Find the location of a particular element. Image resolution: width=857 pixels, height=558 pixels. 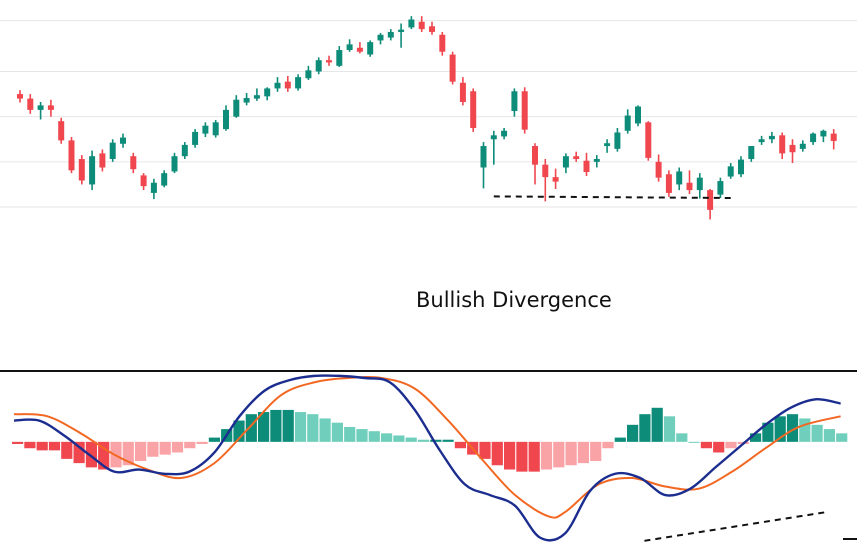

macd-divergence-dash is located at coordinates (735, 526).